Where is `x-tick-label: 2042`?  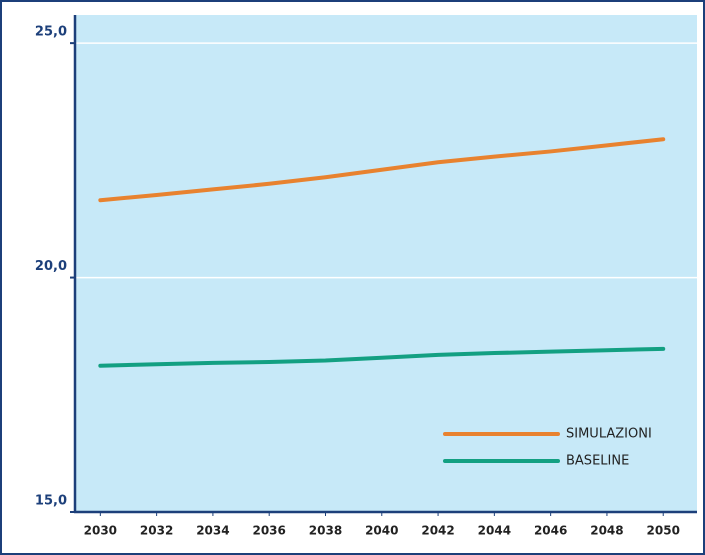 x-tick-label: 2042 is located at coordinates (437, 531).